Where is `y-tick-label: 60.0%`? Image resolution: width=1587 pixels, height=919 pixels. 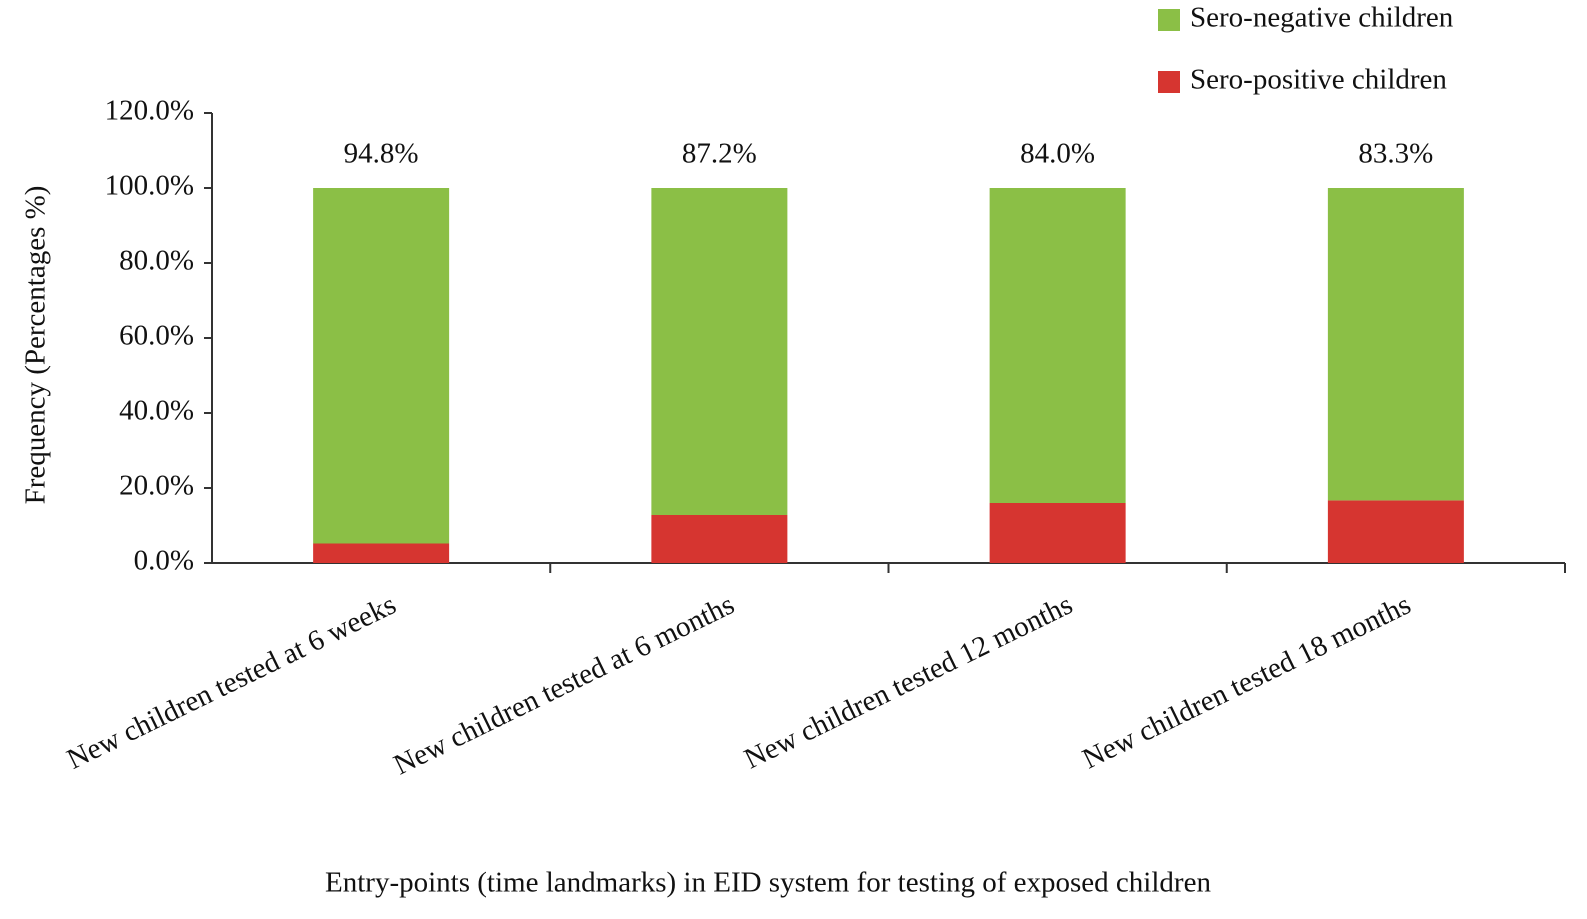
y-tick-label: 60.0% is located at coordinates (156, 336).